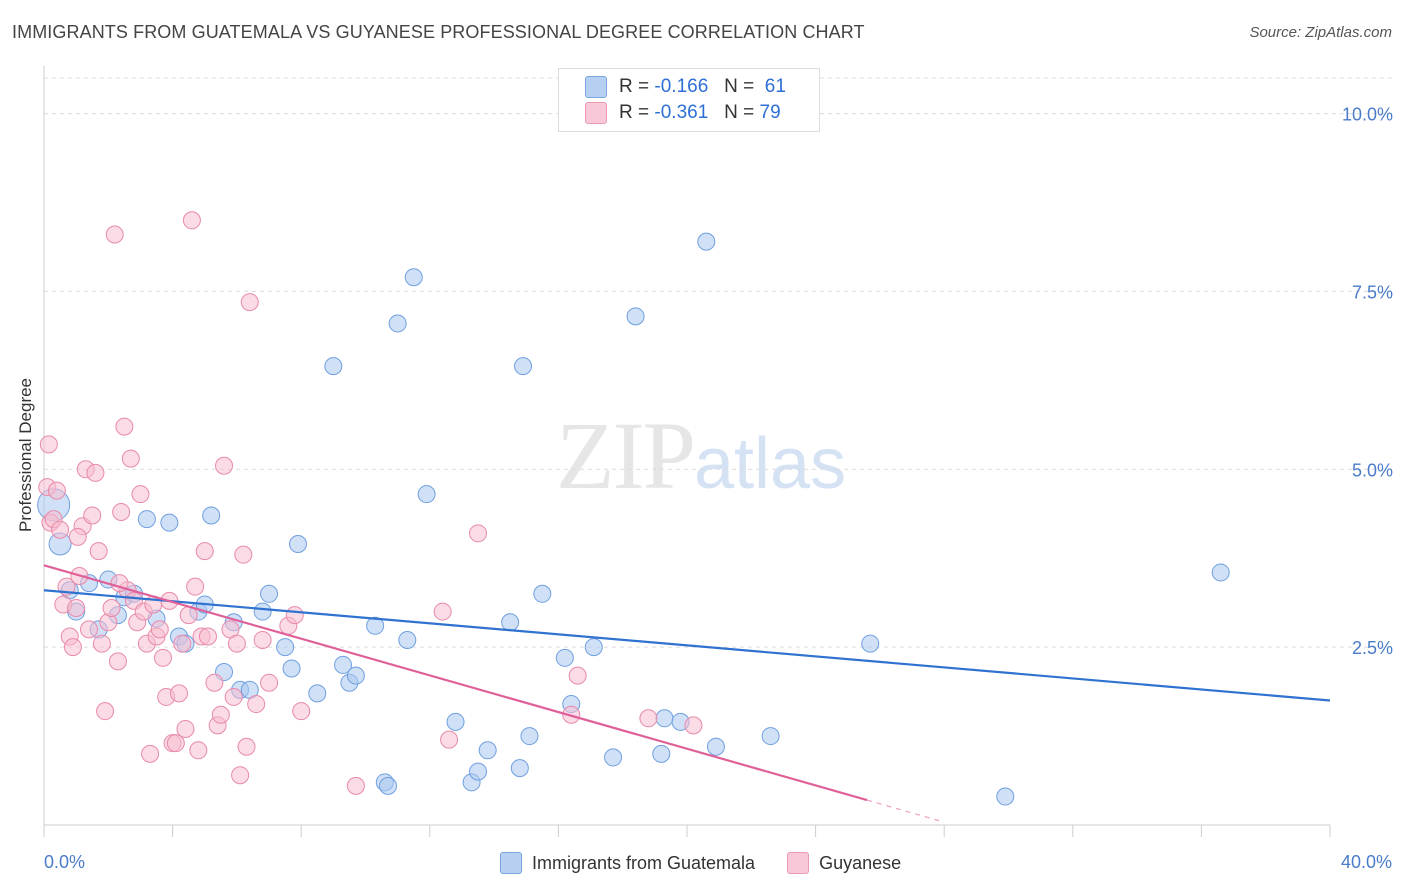 Image resolution: width=1406 pixels, height=892 pixels. Describe the element at coordinates (626, 455) in the screenshot. I see `watermark-zip: ZIP` at that location.